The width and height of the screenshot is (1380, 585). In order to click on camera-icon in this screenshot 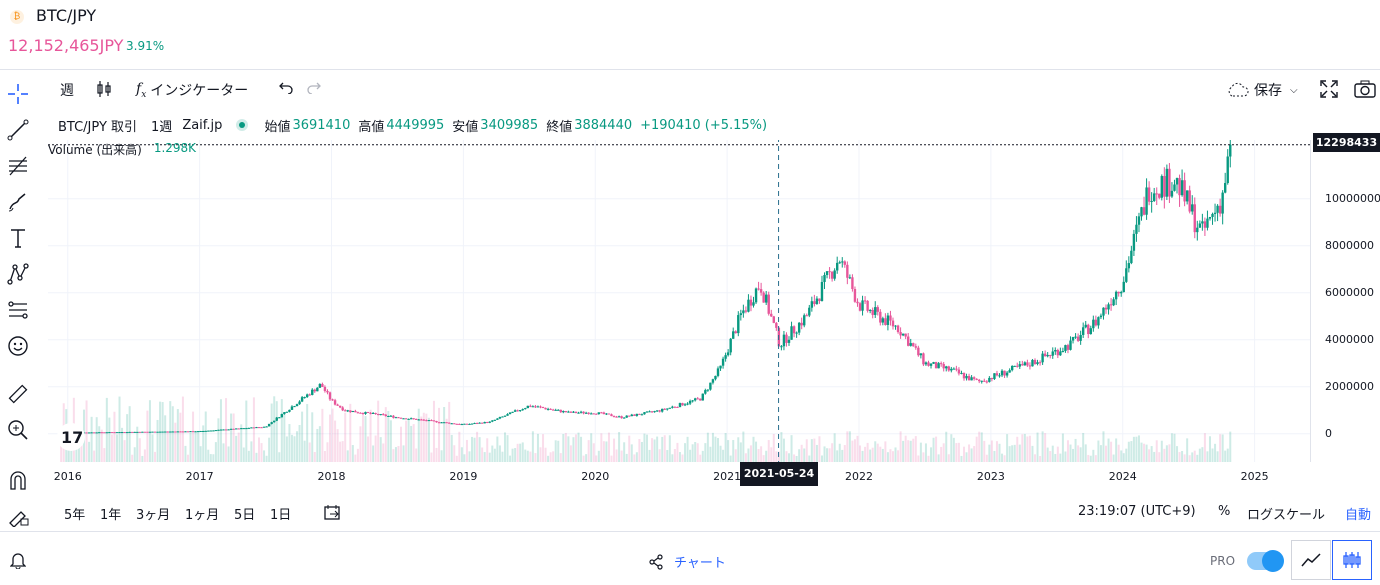, I will do `click(1365, 89)`.